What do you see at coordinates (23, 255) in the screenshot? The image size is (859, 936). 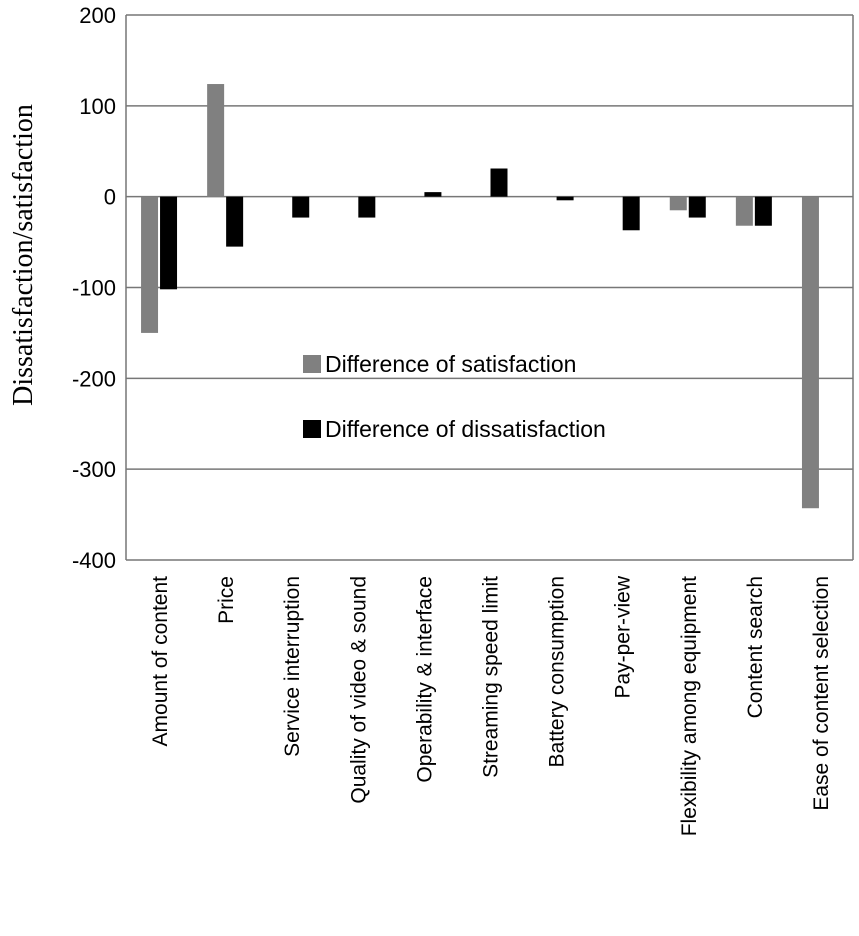 I see `y-axis-label: Dissatisfaction/satisfaction` at bounding box center [23, 255].